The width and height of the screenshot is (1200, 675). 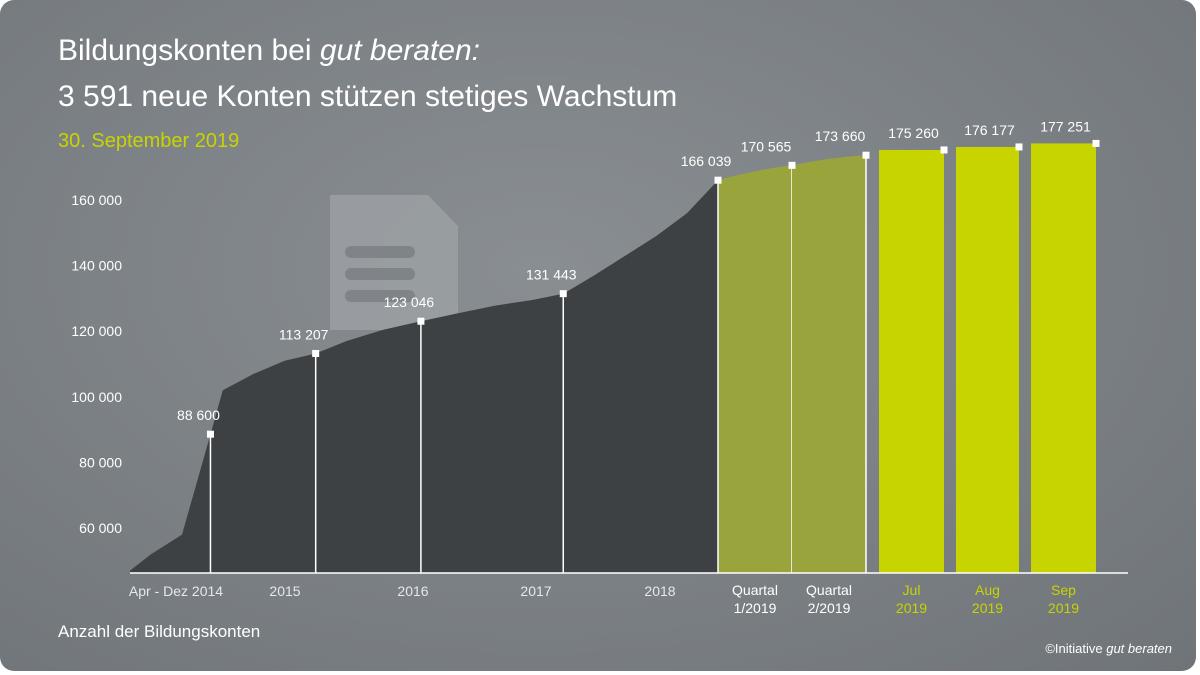 I want to click on x-tick-label-4: 2017, so click(x=535, y=591).